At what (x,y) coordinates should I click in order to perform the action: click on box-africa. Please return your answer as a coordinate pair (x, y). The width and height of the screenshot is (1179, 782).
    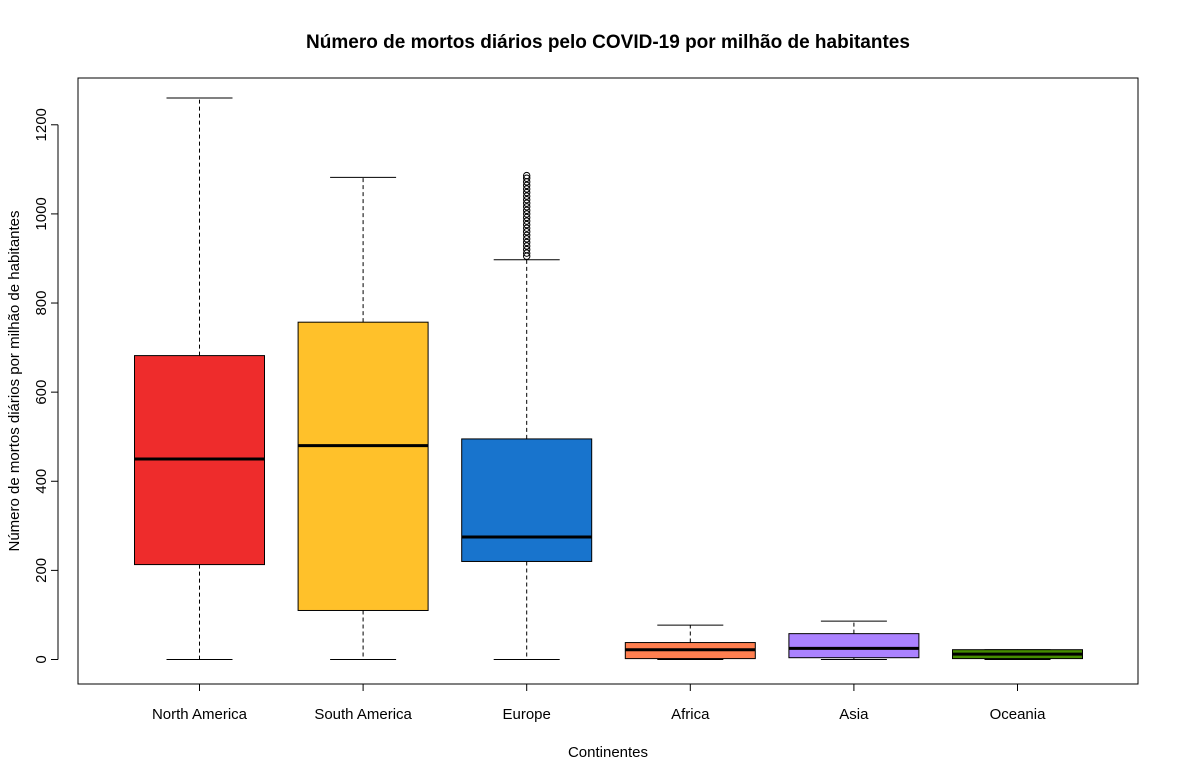
    Looking at the image, I should click on (690, 642).